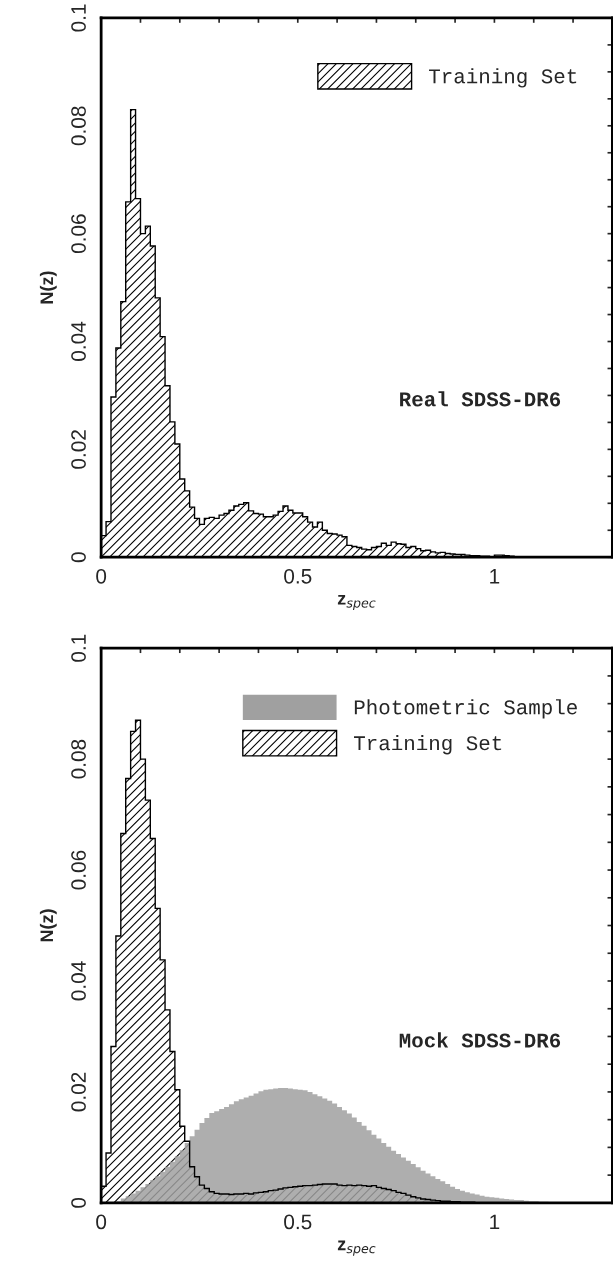 The image size is (613, 1281). What do you see at coordinates (480, 1040) in the screenshot?
I see `annotation: Mock SDSS-DR6` at bounding box center [480, 1040].